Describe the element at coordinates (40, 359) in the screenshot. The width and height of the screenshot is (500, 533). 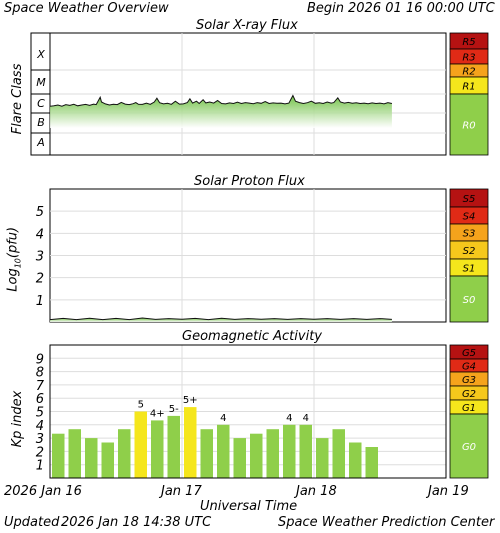
I see `kp-ytick-9: 9` at that location.